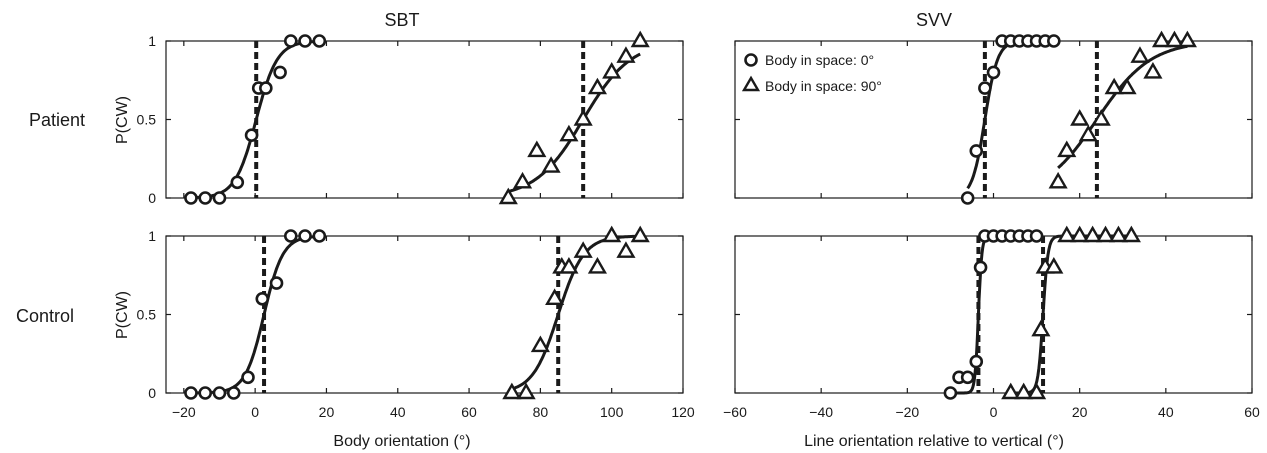 The height and width of the screenshot is (453, 1267). I want to click on column-title-sbt: SBT, so click(401, 20).